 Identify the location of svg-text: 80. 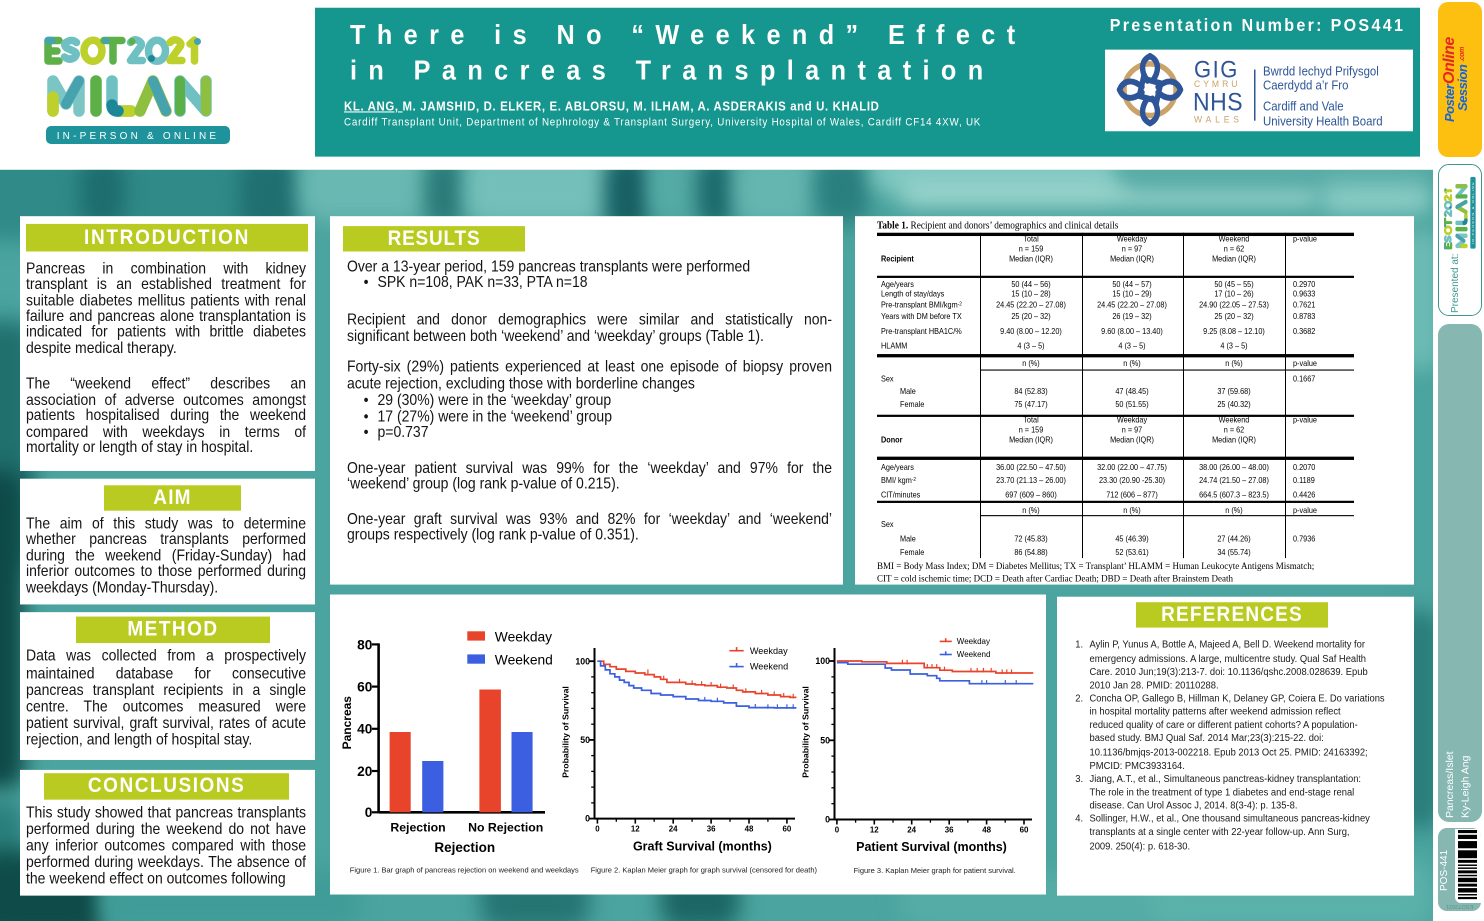
(365, 644).